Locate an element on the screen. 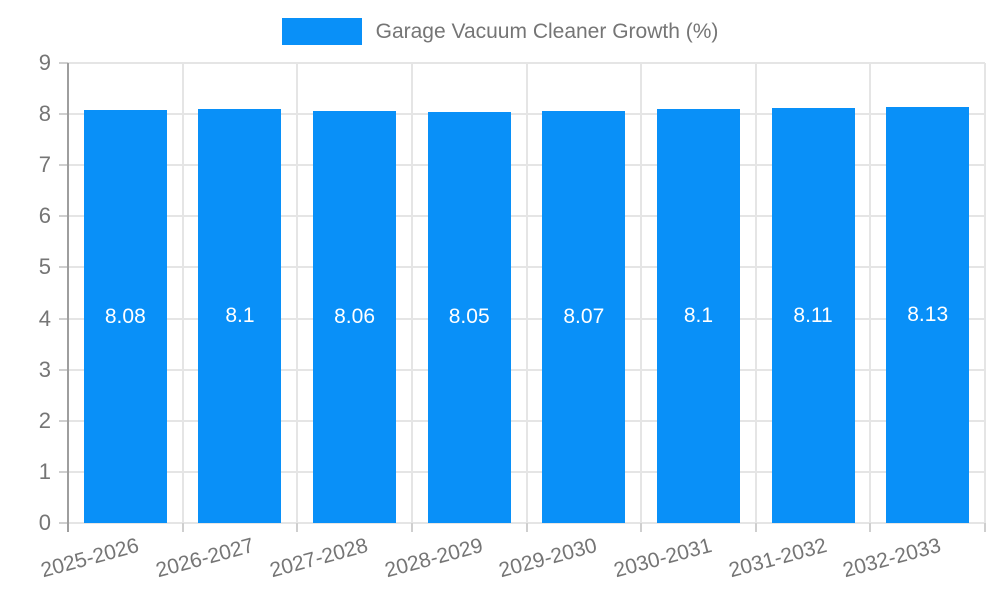  y-axis-tick-label: 9 is located at coordinates (44, 62).